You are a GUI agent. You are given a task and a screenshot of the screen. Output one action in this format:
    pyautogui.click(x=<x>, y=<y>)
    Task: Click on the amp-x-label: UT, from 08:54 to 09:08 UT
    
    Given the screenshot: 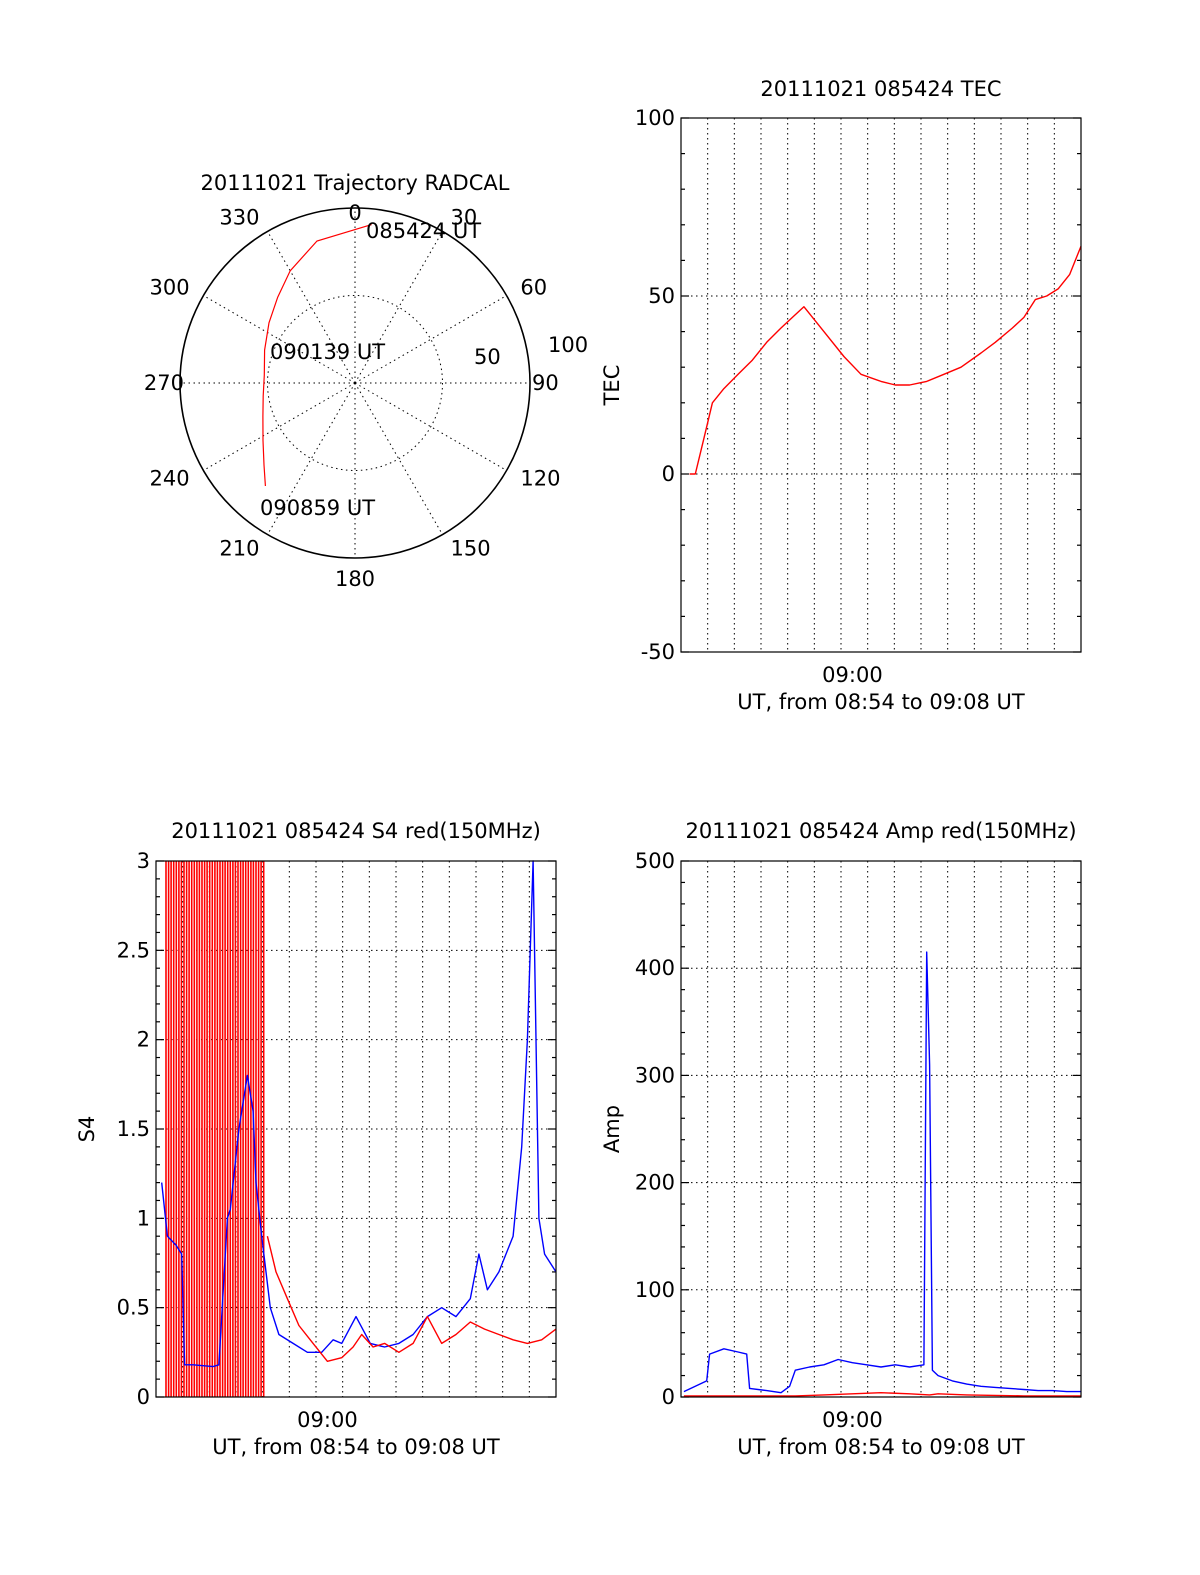 What is the action you would take?
    pyautogui.click(x=881, y=1447)
    